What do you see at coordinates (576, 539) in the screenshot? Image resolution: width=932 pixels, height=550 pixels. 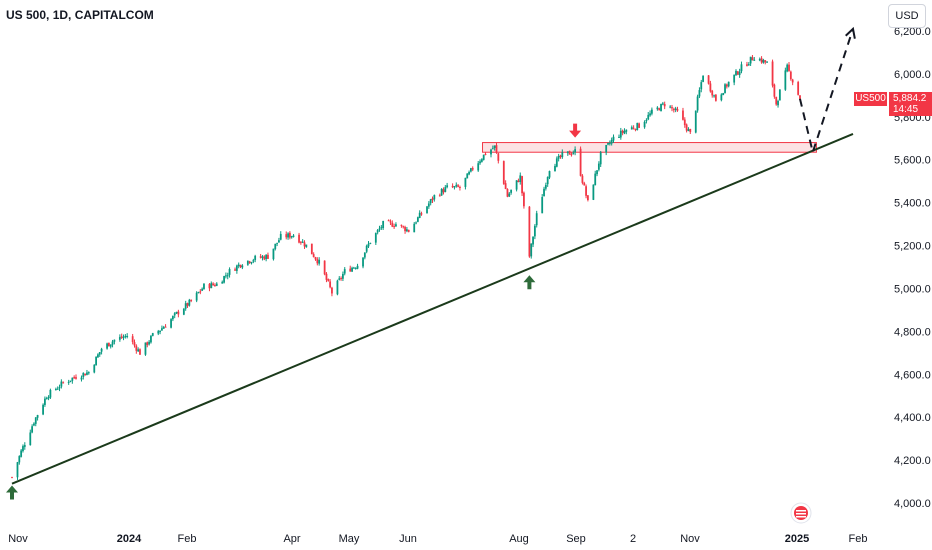 I see `x-tick-label: Sep` at bounding box center [576, 539].